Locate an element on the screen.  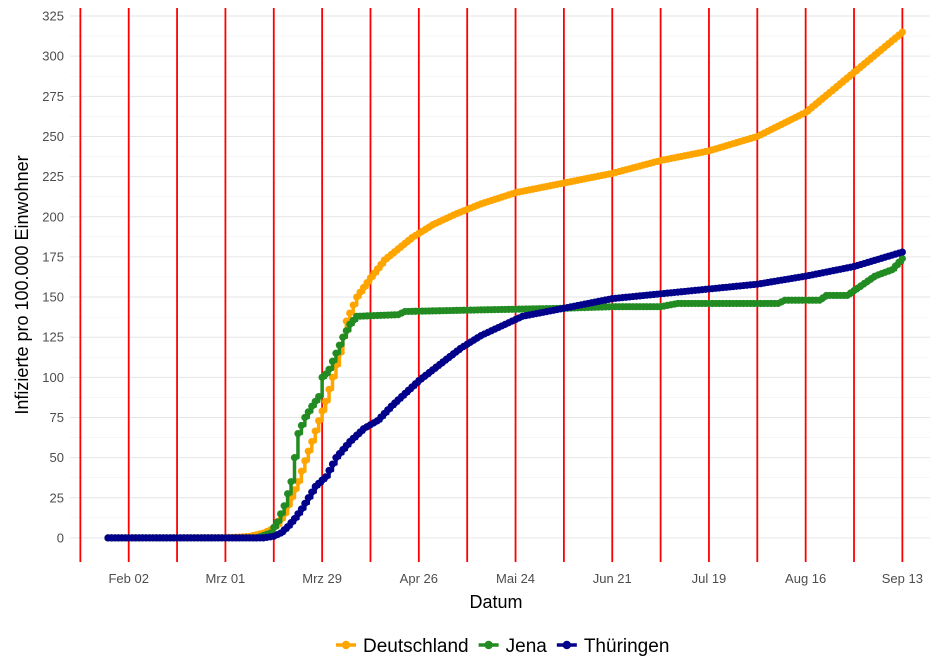
x-tick-label: Jun 21 is located at coordinates (612, 578).